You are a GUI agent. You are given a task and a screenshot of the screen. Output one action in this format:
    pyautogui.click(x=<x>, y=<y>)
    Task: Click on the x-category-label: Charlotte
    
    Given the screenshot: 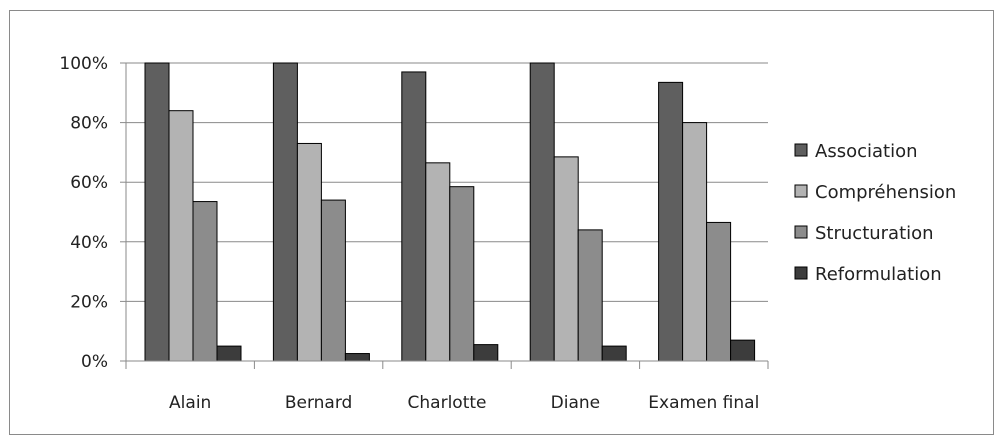 What is the action you would take?
    pyautogui.click(x=447, y=403)
    